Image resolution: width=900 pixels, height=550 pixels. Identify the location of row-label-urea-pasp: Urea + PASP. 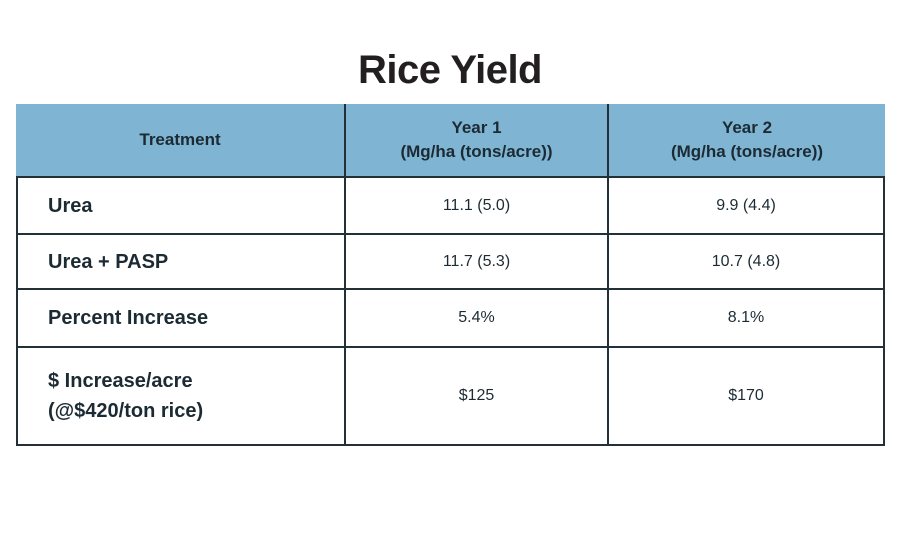
(108, 261).